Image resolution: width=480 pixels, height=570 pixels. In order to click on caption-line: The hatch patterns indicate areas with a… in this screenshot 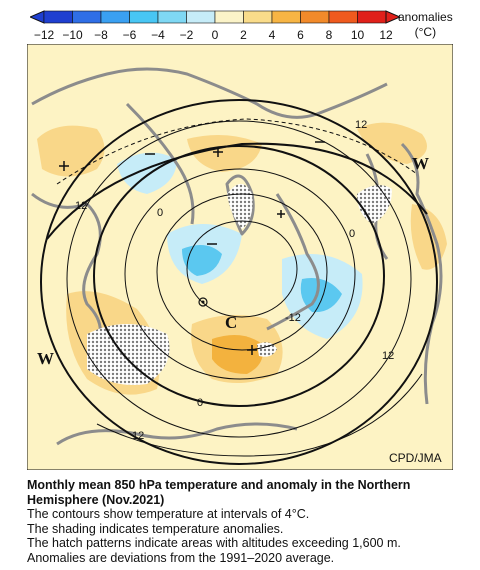, I will do `click(214, 543)`.